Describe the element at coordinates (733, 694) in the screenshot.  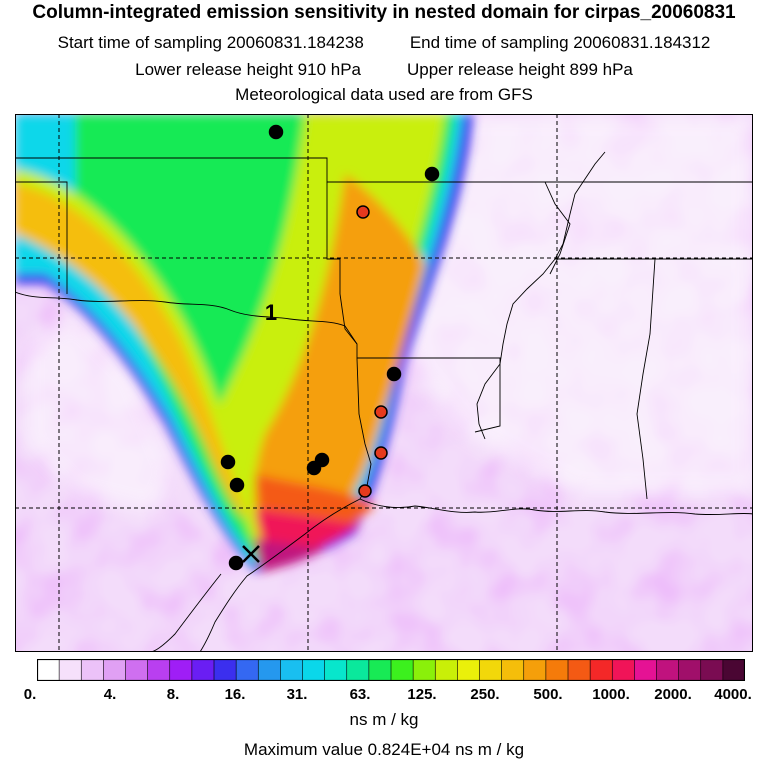
I see `color-scale-tick: 4000.` at that location.